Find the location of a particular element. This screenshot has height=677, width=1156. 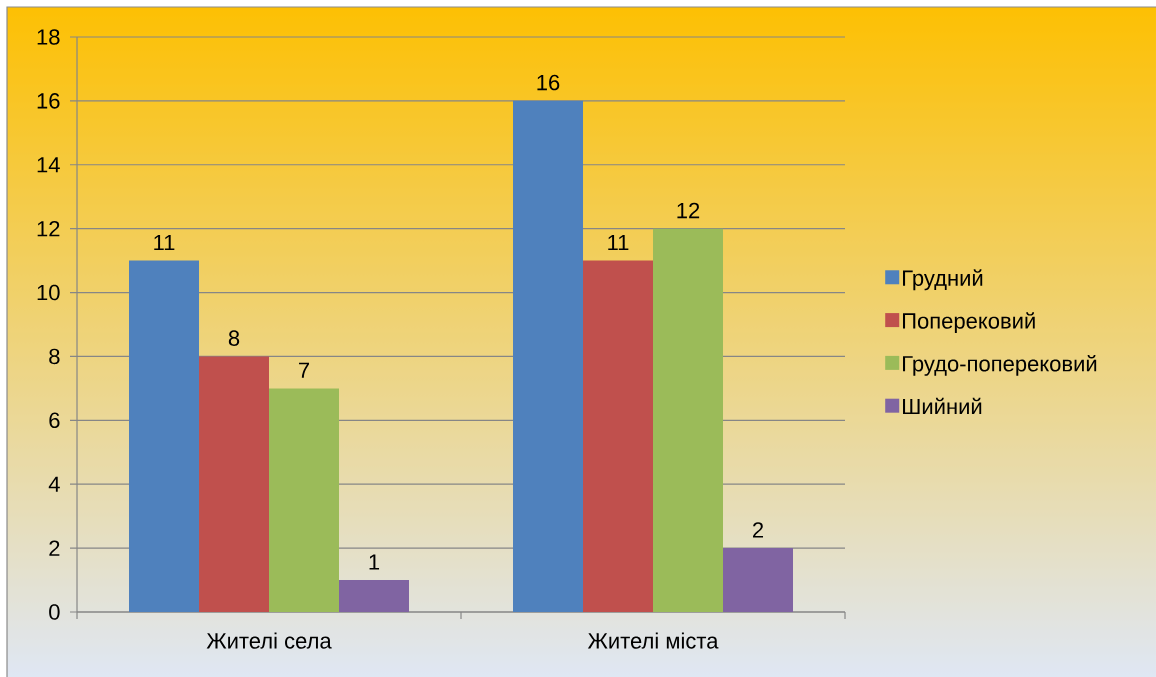

y-tick-label: 18 is located at coordinates (48, 37).